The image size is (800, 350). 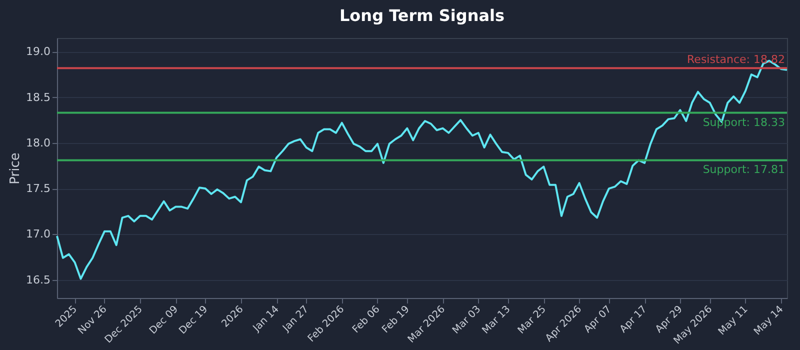 I want to click on x-tick-label: Jan 27, so click(x=296, y=319).